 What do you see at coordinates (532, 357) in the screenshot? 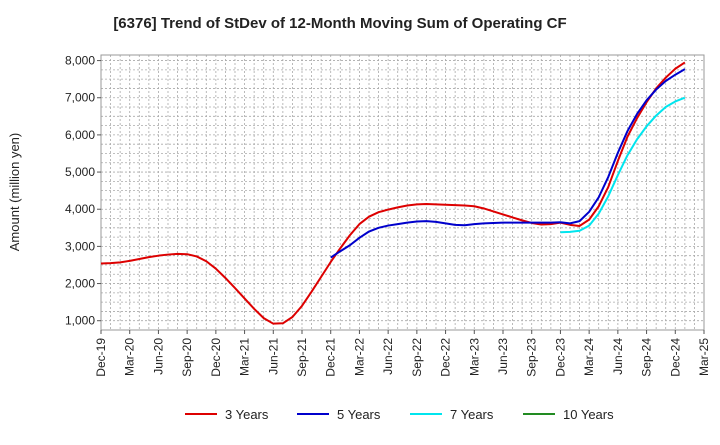
I see `x-tick-label: Sep-23` at bounding box center [532, 357].